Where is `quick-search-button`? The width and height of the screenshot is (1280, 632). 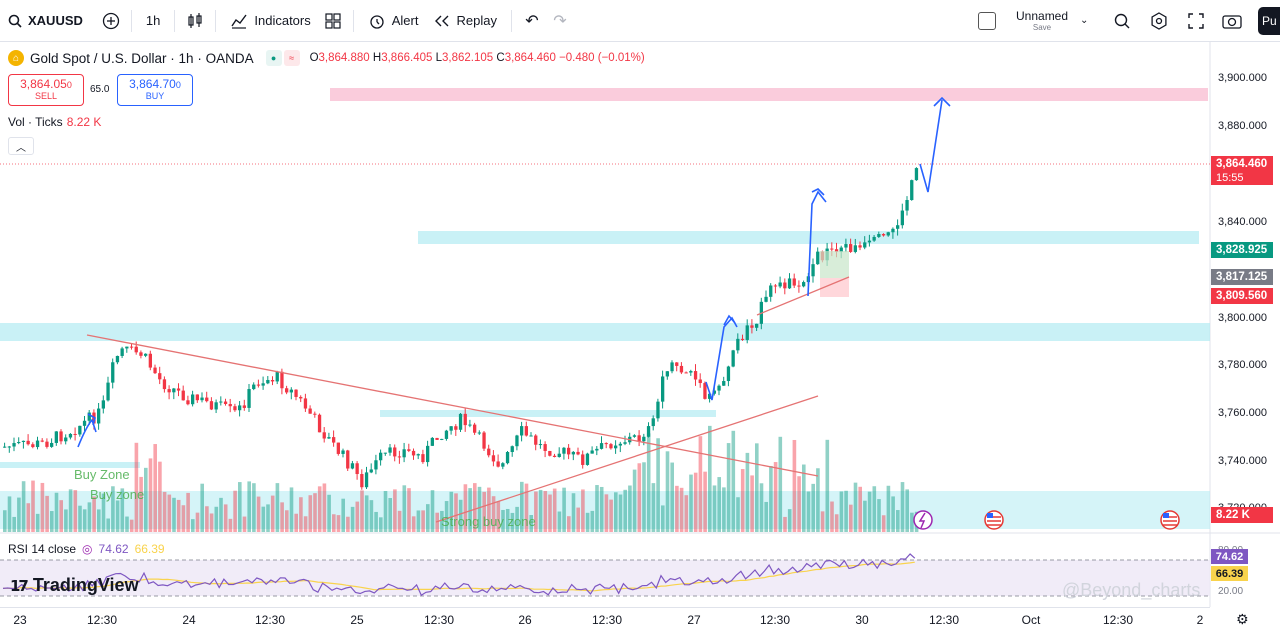 quick-search-button is located at coordinates (1122, 21).